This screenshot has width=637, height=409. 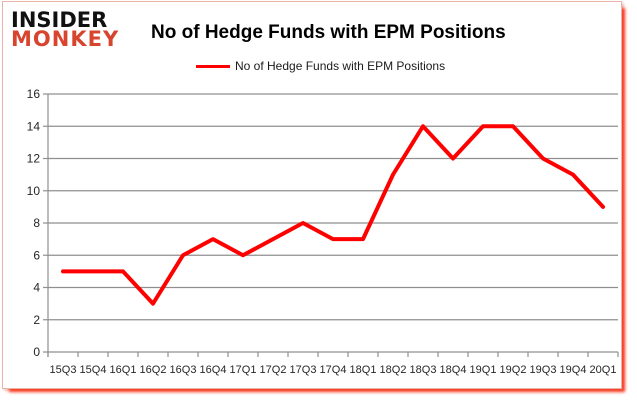 I want to click on x-tick-label: 18Q4, so click(x=453, y=370).